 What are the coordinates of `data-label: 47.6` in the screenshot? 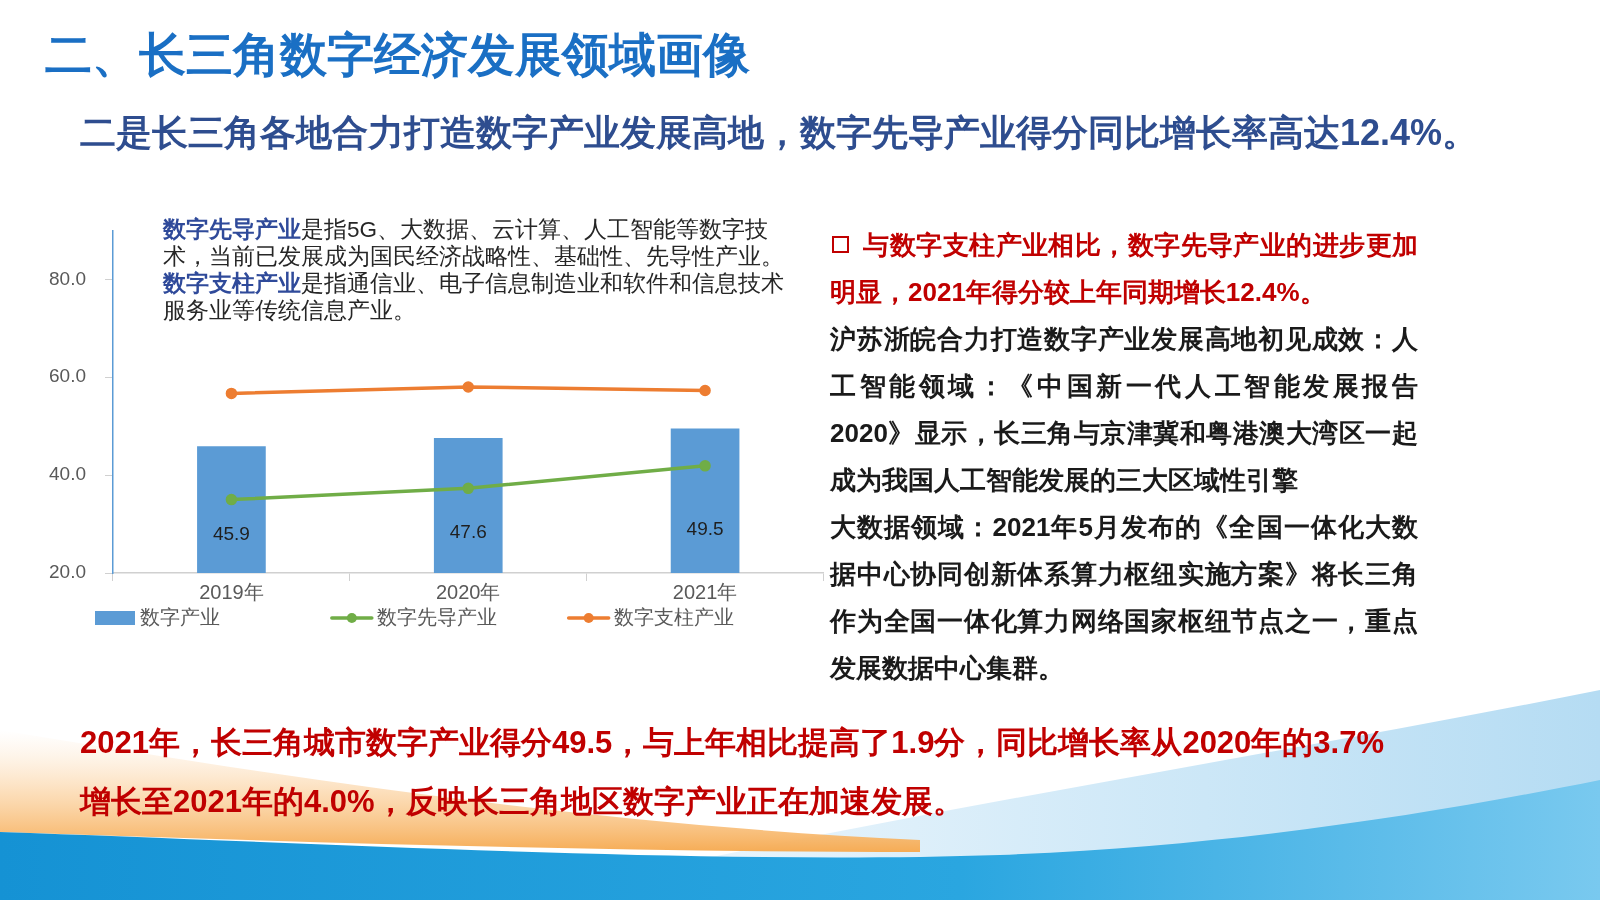 It's located at (468, 531).